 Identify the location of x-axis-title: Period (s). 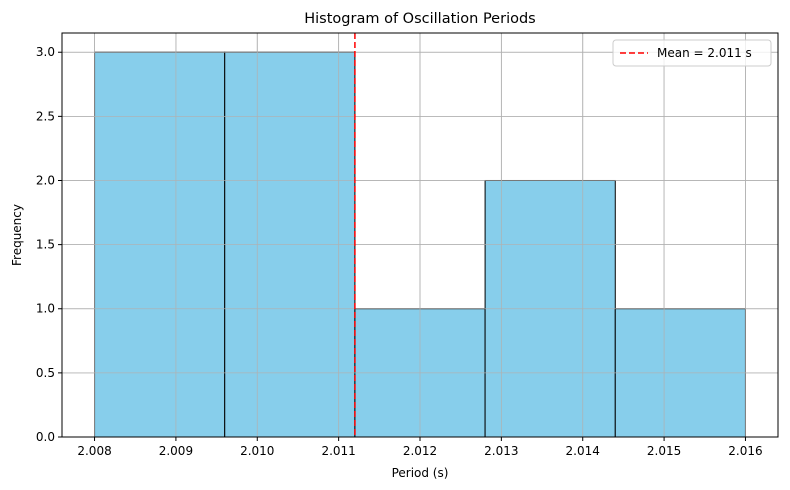
(420, 473).